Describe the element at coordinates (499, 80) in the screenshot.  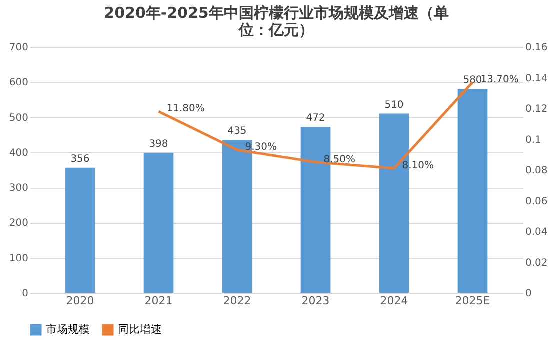
I see `data-label: 13.70%` at that location.